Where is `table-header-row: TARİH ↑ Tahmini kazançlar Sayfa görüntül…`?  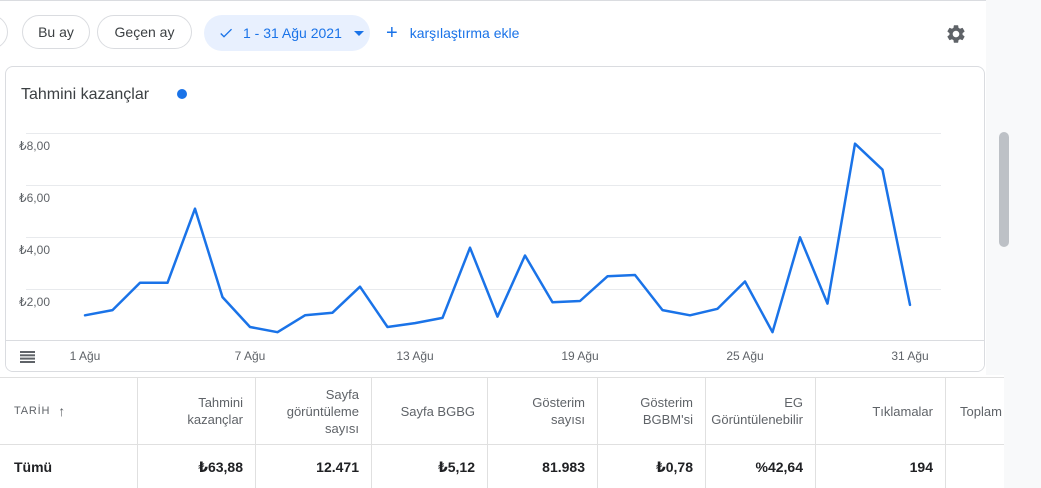
table-header-row: TARİH ↑ Tahmini kazançlar Sayfa görüntül… is located at coordinates (502, 411).